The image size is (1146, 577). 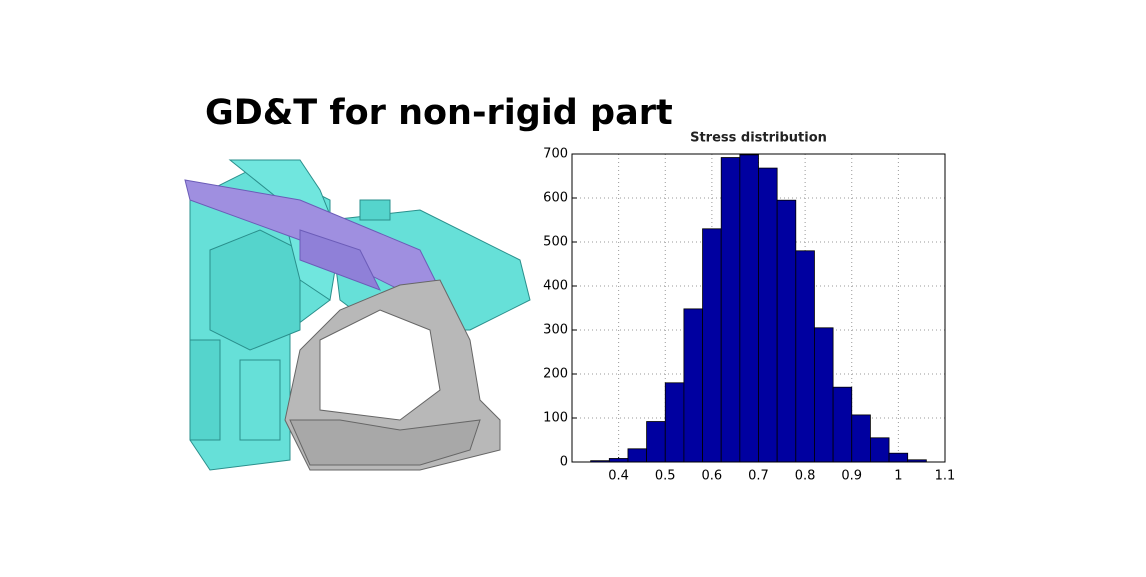 What do you see at coordinates (851, 476) in the screenshot?
I see `x-tick-label: 0.9` at bounding box center [851, 476].